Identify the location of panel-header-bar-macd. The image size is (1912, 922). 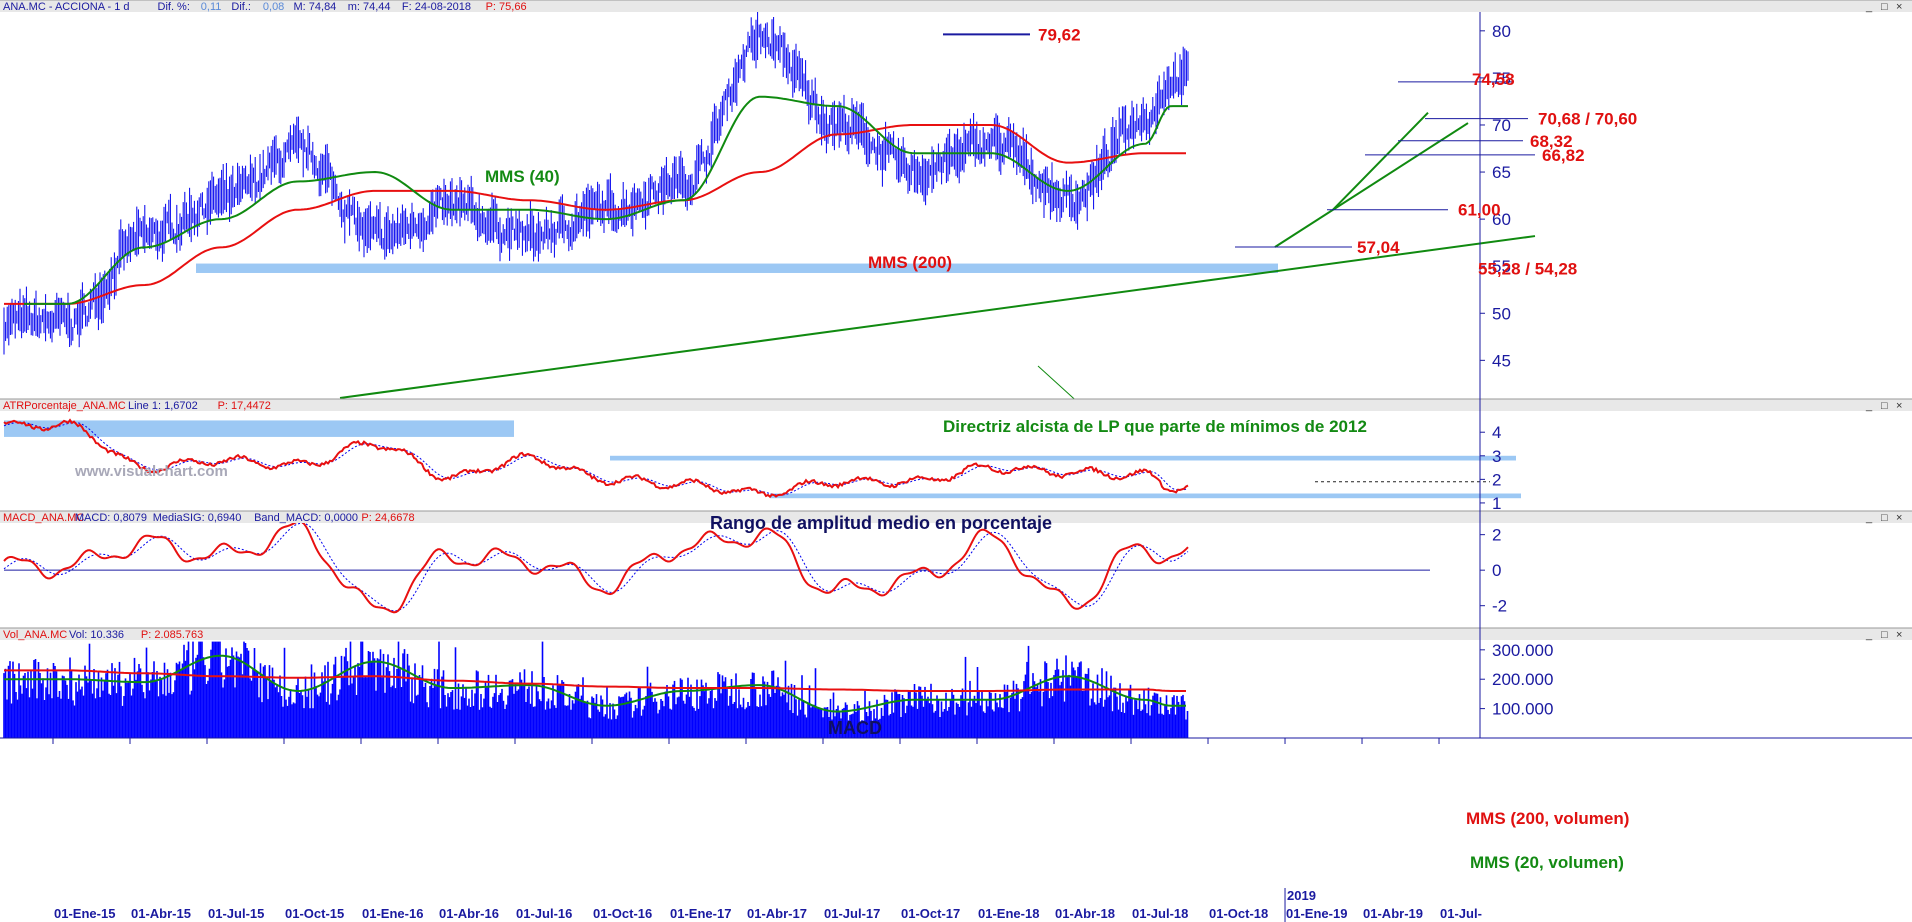
(956, 517).